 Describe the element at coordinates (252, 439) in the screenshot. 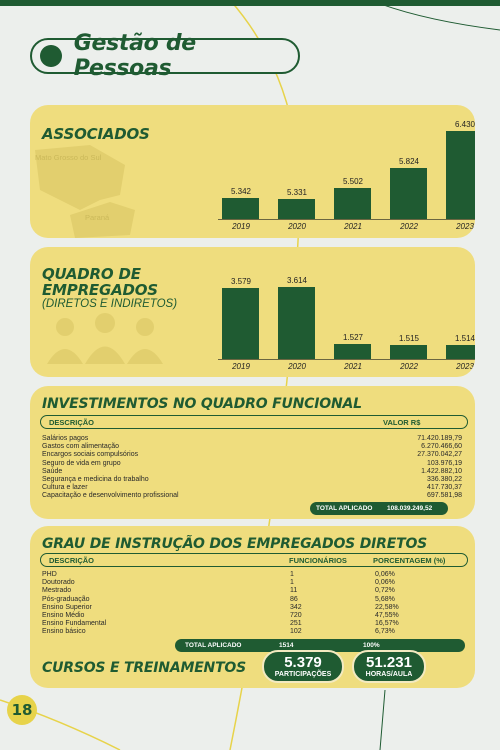

I see `table-row: Salários pagos 71.420.189,79` at that location.